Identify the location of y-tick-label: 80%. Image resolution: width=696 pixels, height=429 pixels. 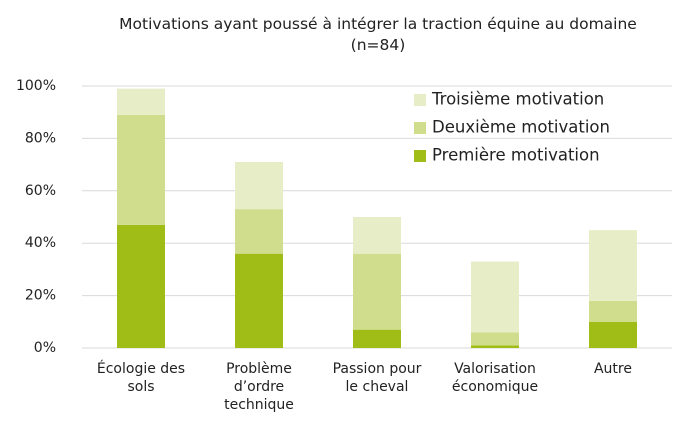
(40, 138).